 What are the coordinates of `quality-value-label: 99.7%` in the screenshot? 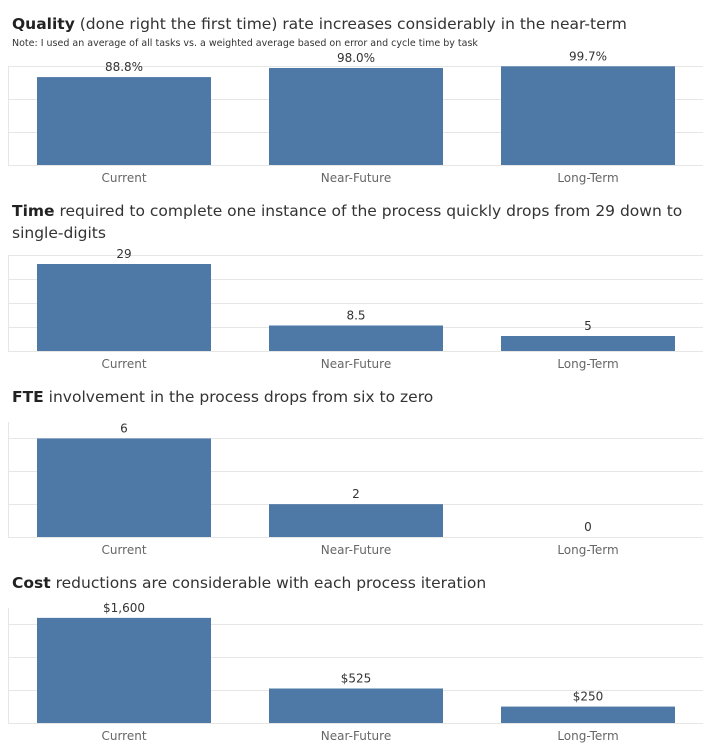 It's located at (588, 56).